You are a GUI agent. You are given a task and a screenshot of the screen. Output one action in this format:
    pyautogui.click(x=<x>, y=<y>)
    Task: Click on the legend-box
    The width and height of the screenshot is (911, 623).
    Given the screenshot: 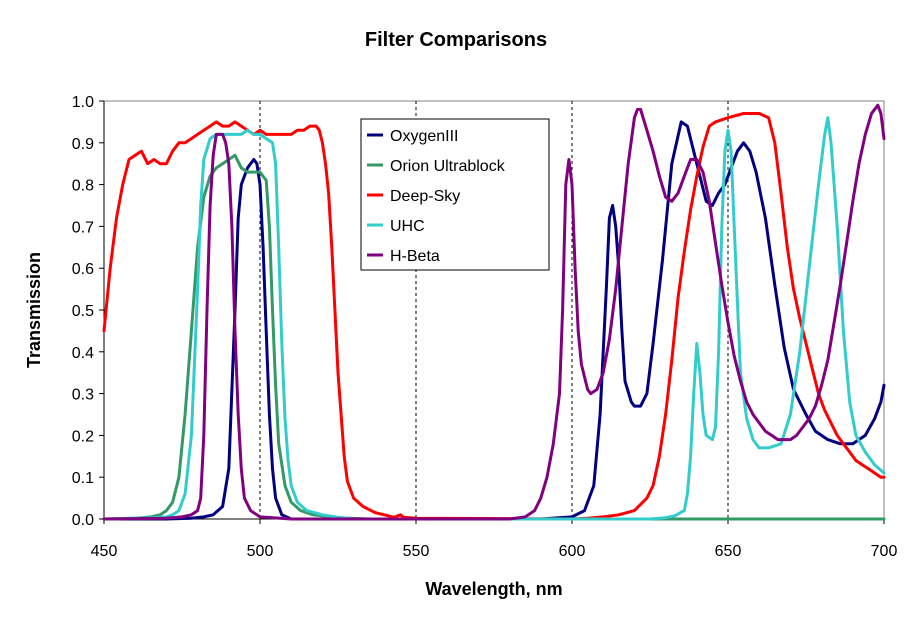 What is the action you would take?
    pyautogui.click(x=455, y=194)
    